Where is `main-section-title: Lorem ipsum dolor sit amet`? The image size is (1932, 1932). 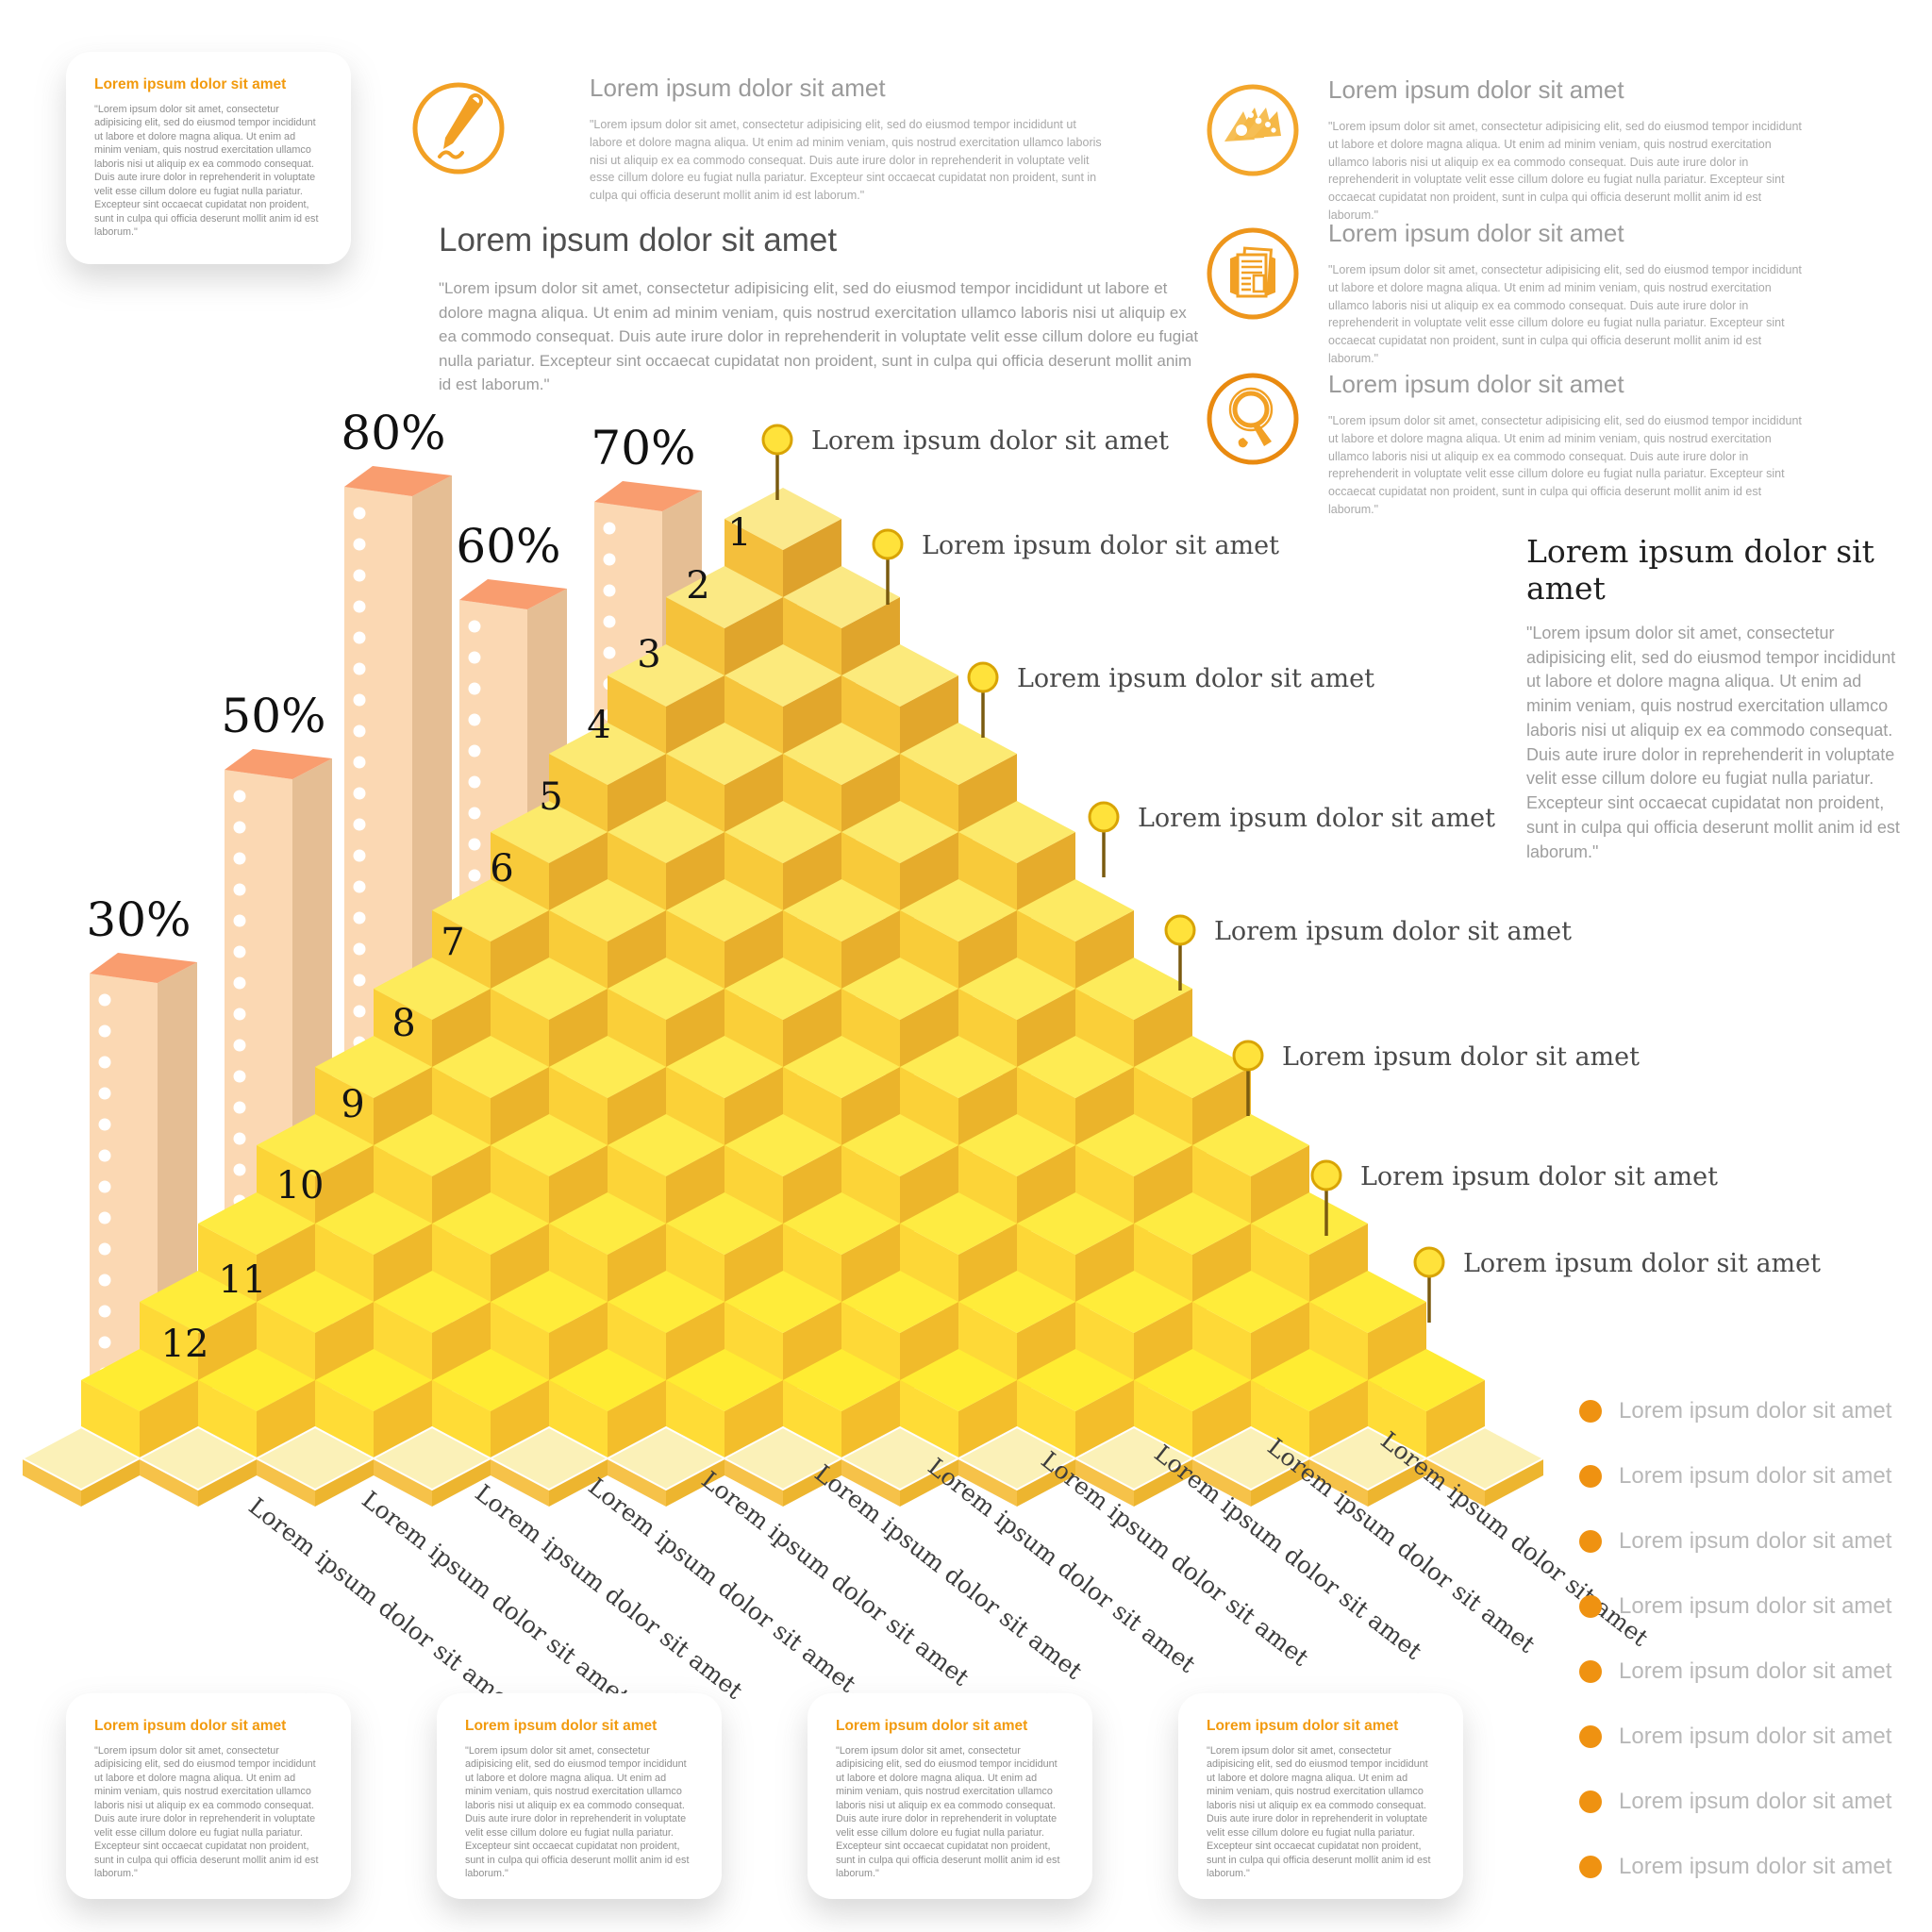
main-section-title: Lorem ipsum dolor sit amet is located at coordinates (638, 240).